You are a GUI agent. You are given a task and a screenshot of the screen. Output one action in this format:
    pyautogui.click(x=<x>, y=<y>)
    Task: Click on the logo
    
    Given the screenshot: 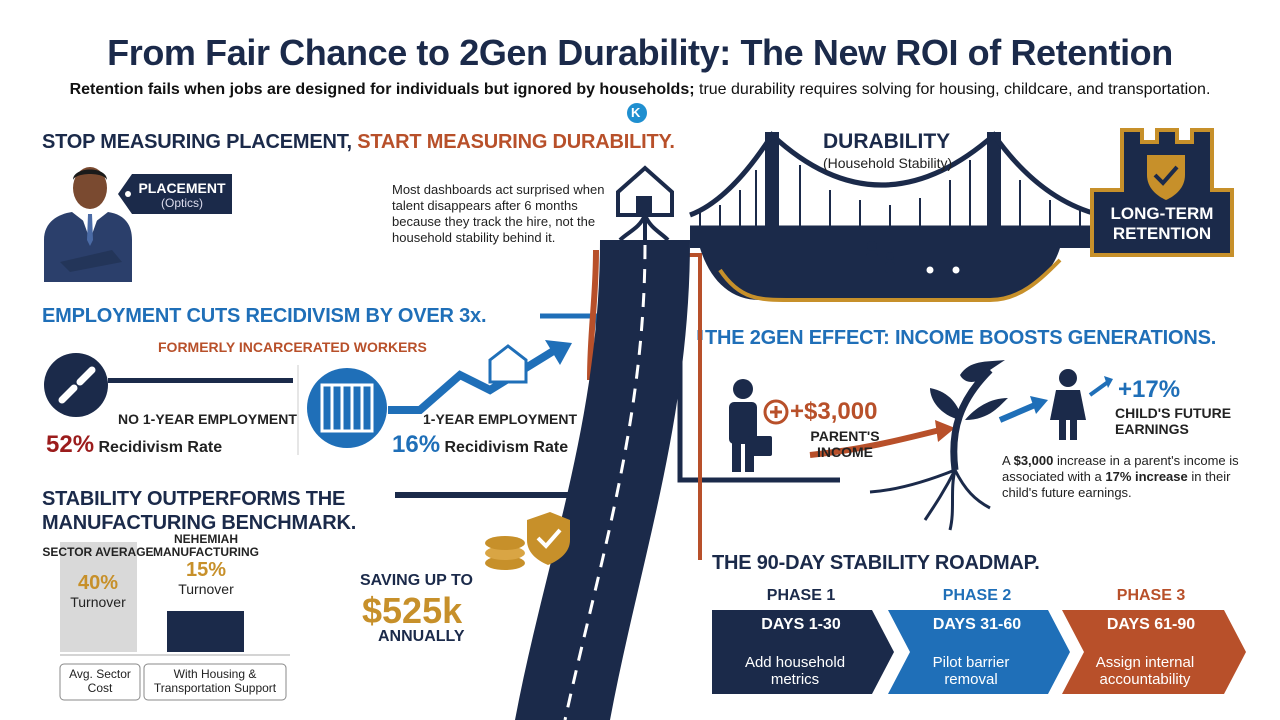 What is the action you would take?
    pyautogui.click(x=637, y=113)
    